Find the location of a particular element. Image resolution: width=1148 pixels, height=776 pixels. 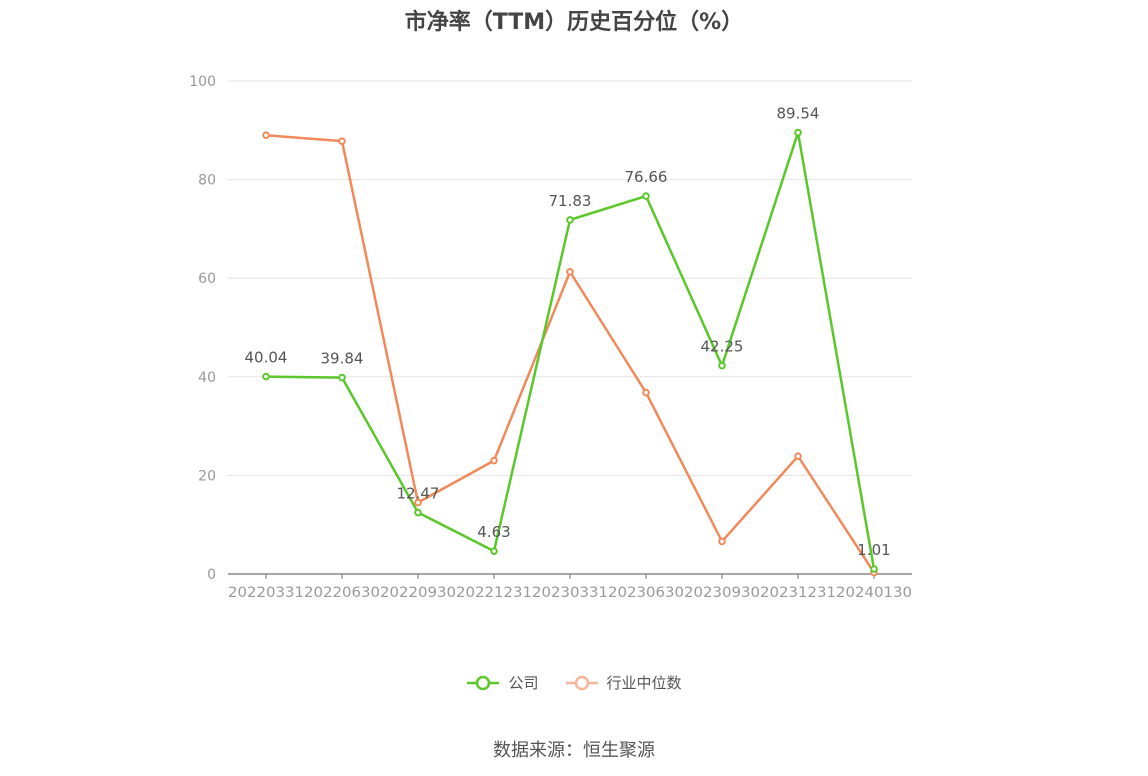

data-label-company: 76.66 is located at coordinates (646, 177).